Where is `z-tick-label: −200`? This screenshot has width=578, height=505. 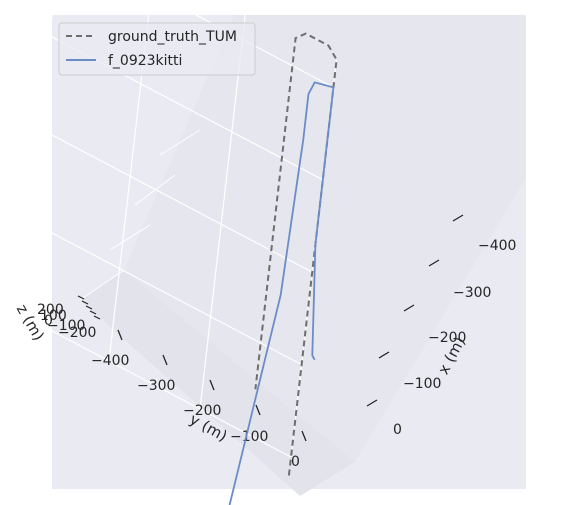
z-tick-label: −200 is located at coordinates (77, 333).